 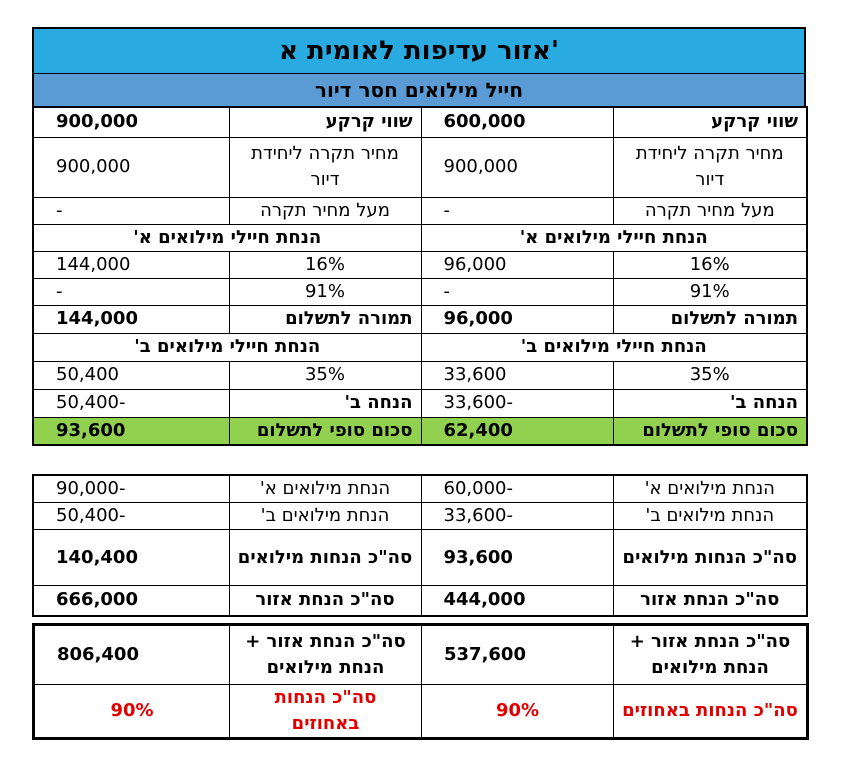 I want to click on value-cell: 50,400, so click(x=131, y=375).